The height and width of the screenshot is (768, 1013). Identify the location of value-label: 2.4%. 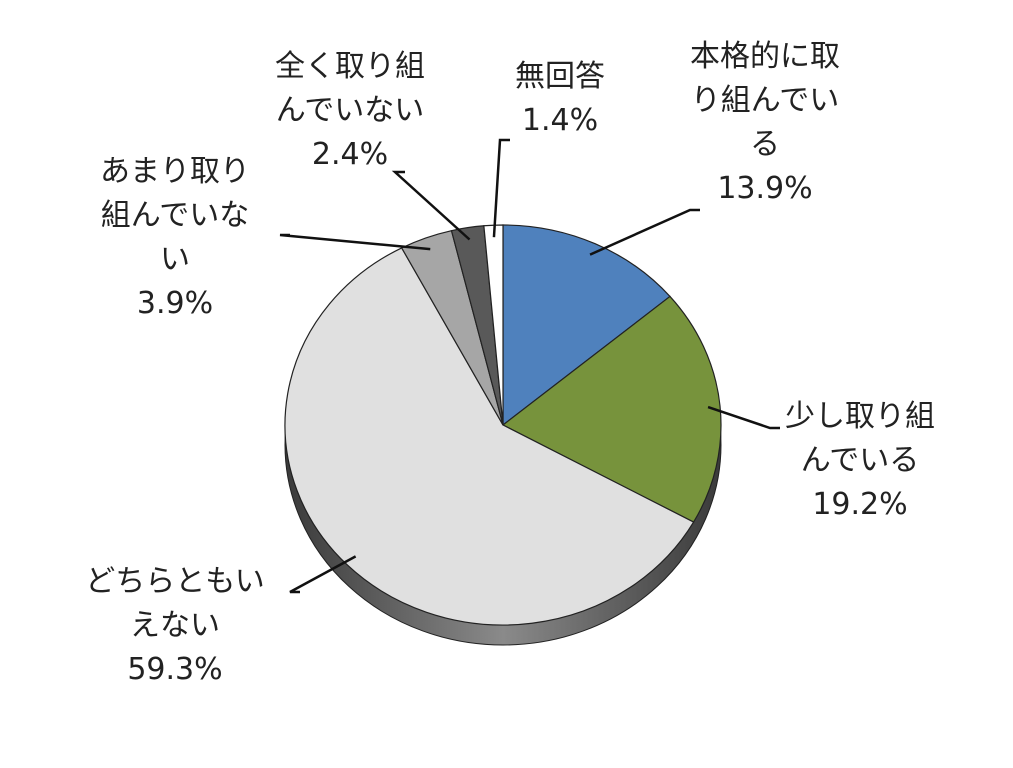
(350, 154).